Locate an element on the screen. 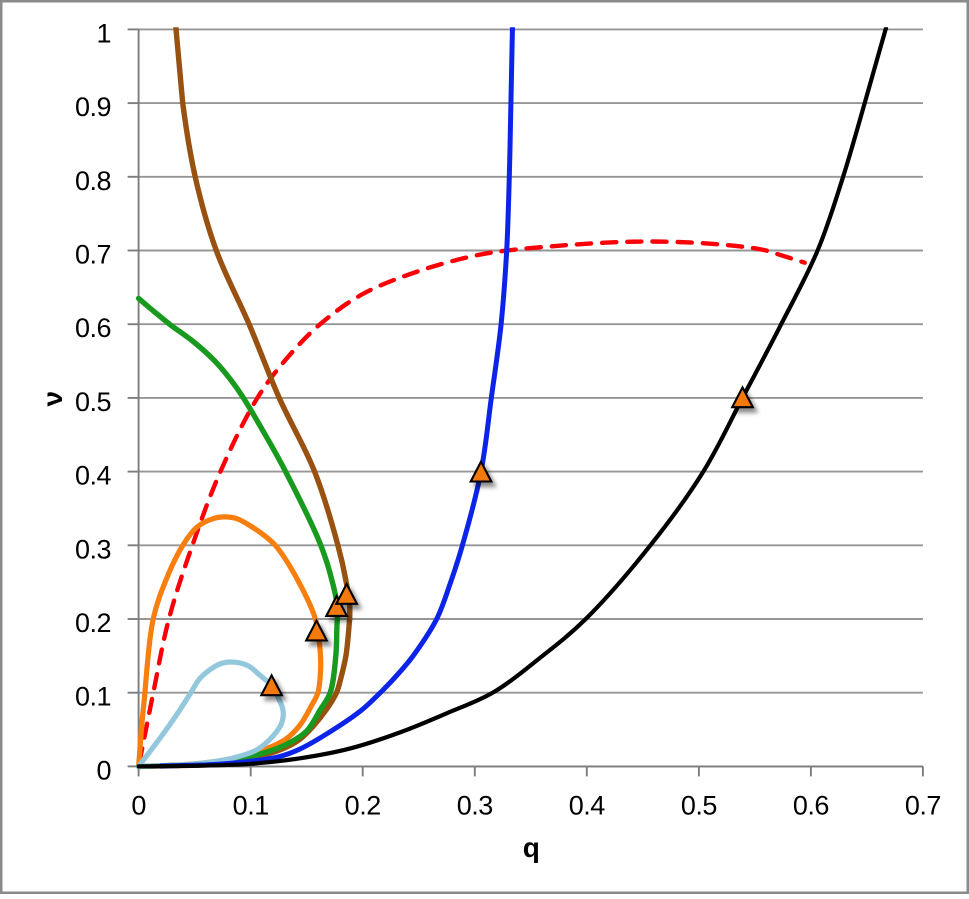 The width and height of the screenshot is (969, 899). svg-text: 0.9 is located at coordinates (93, 107).